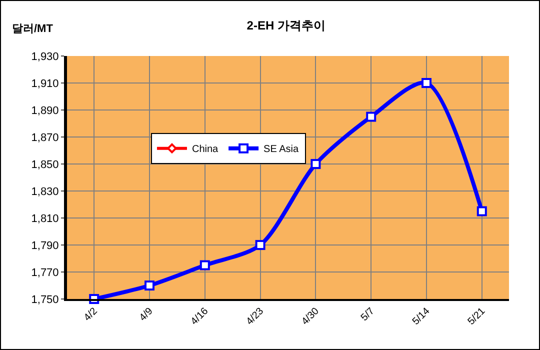 The height and width of the screenshot is (350, 540). I want to click on y-tick-label: 1,810, so click(45, 218).